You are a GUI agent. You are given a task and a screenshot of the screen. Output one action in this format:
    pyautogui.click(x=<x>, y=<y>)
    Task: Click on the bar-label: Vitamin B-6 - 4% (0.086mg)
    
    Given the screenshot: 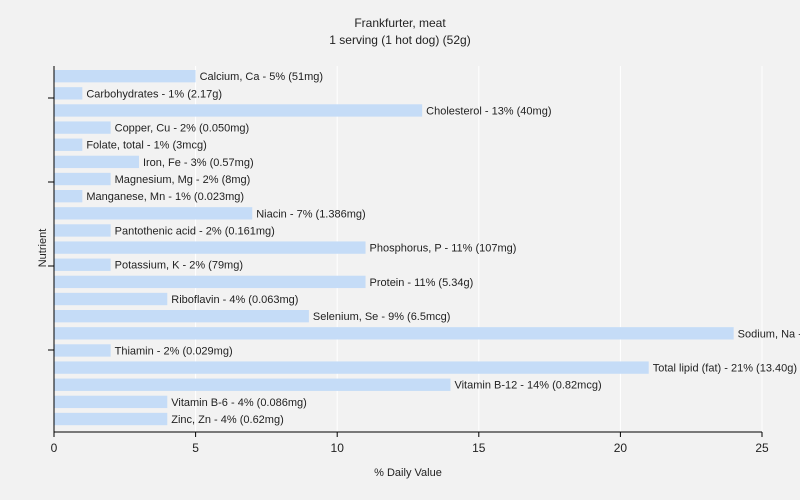 What is the action you would take?
    pyautogui.click(x=239, y=403)
    